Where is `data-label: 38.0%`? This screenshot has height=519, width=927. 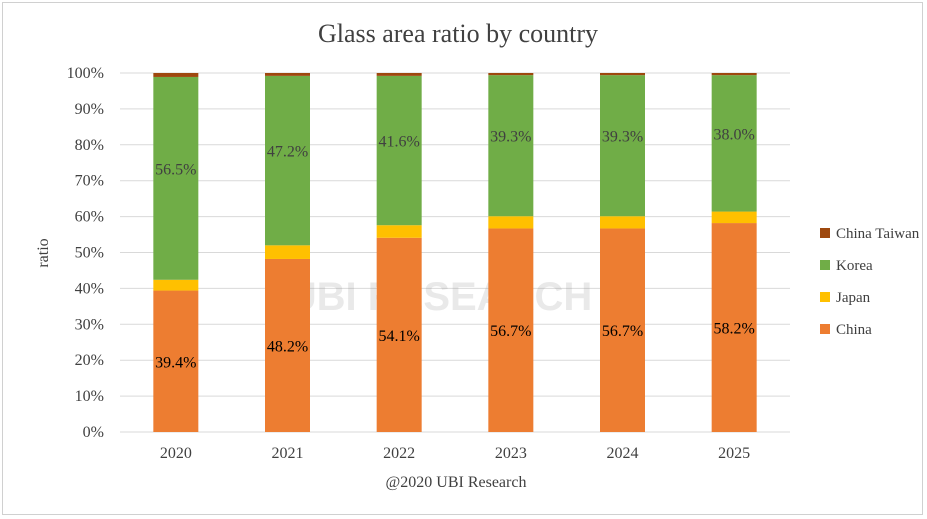 data-label: 38.0% is located at coordinates (734, 134).